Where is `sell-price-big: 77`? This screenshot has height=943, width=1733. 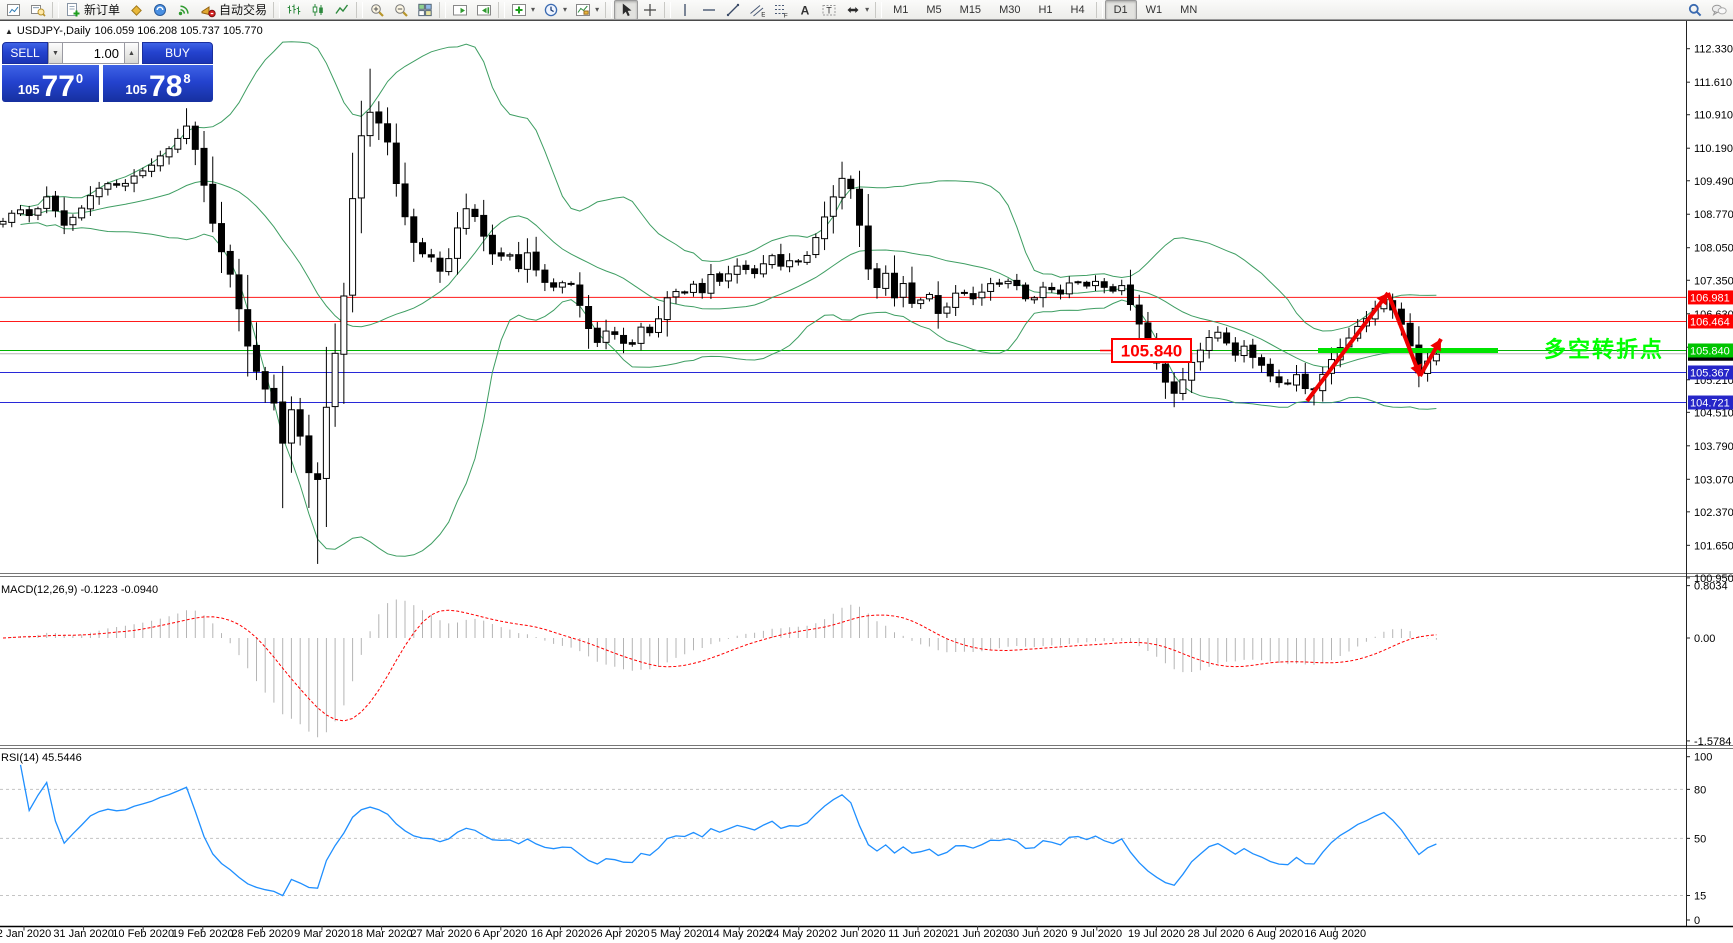 sell-price-big: 77 is located at coordinates (58, 86).